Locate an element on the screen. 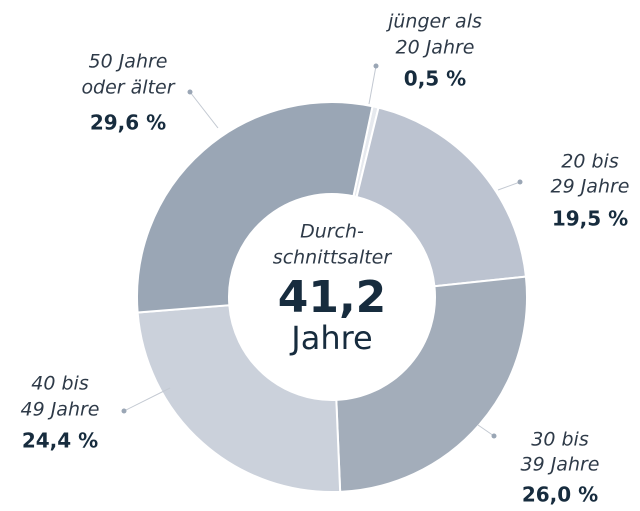 Image resolution: width=640 pixels, height=511 pixels. category-label: 30 bis is located at coordinates (560, 440).